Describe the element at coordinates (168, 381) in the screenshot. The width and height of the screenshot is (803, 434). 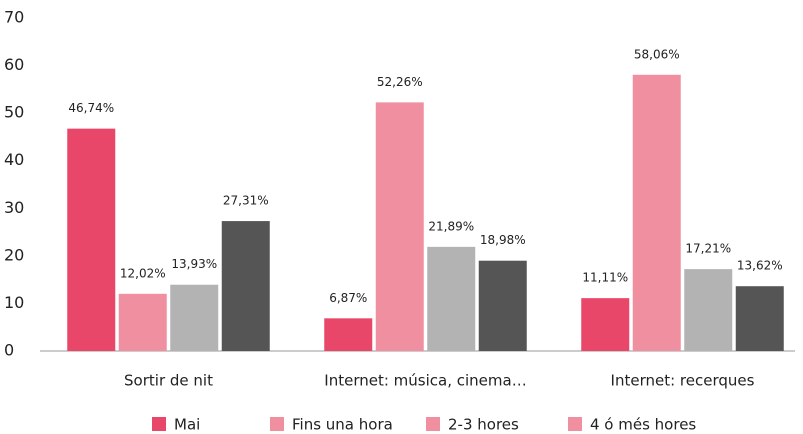
I see `x-tick-label: Sortir de nit` at that location.